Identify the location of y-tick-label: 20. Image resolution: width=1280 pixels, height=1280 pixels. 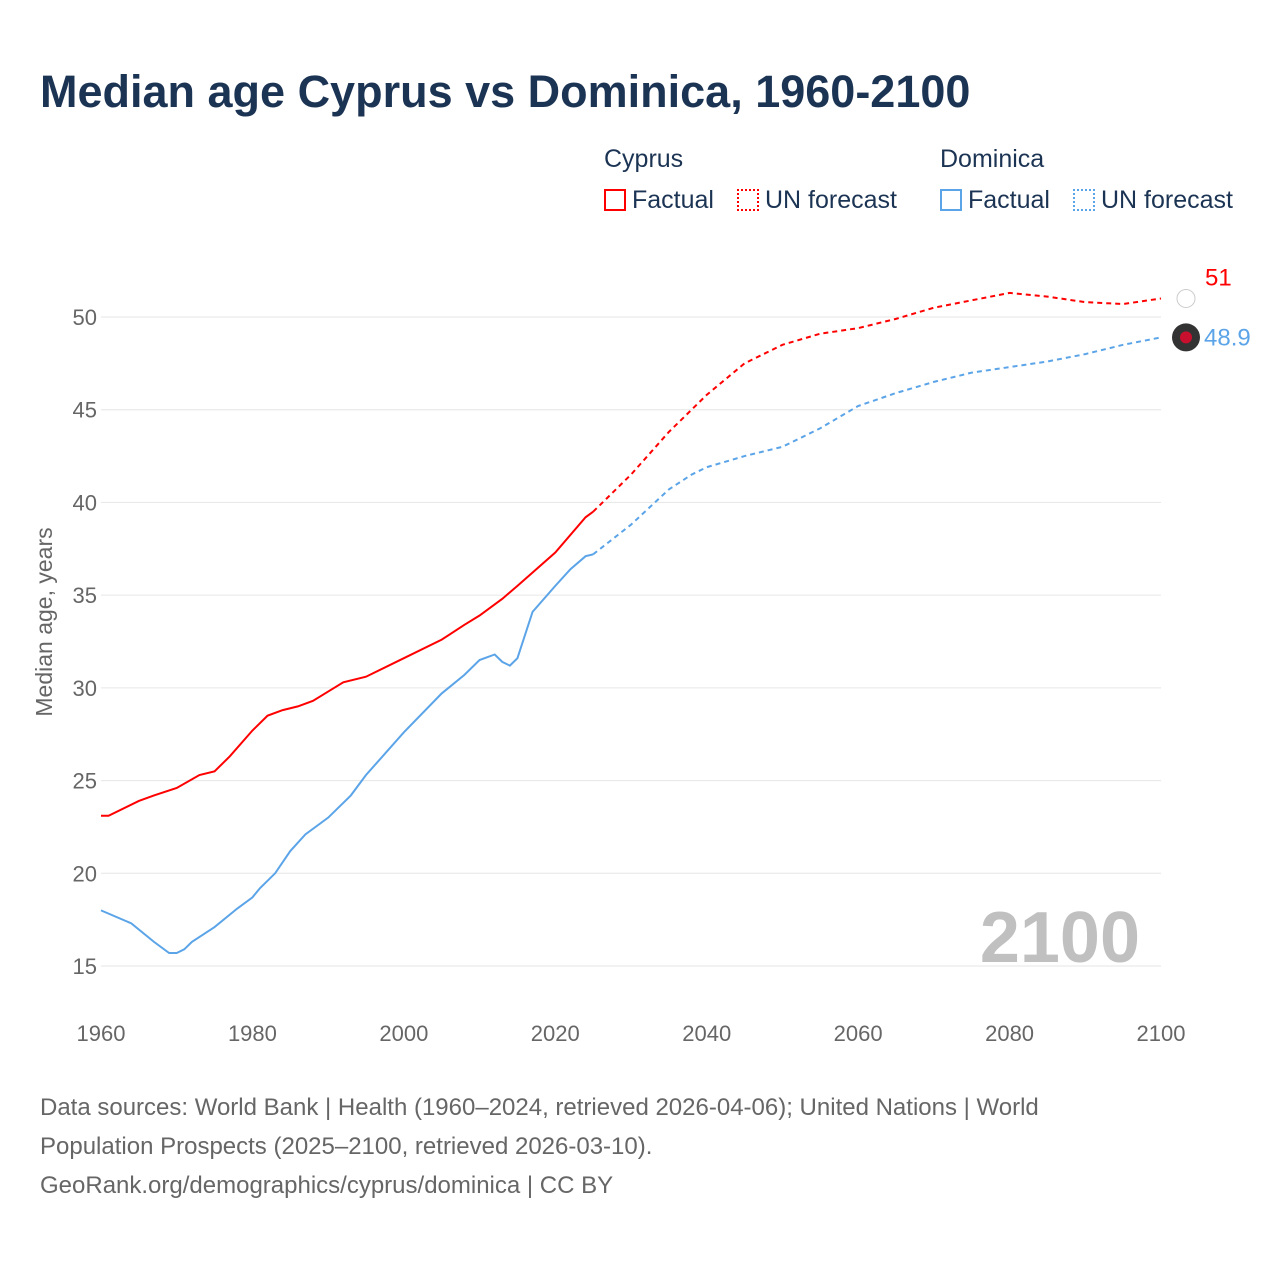
(85, 873).